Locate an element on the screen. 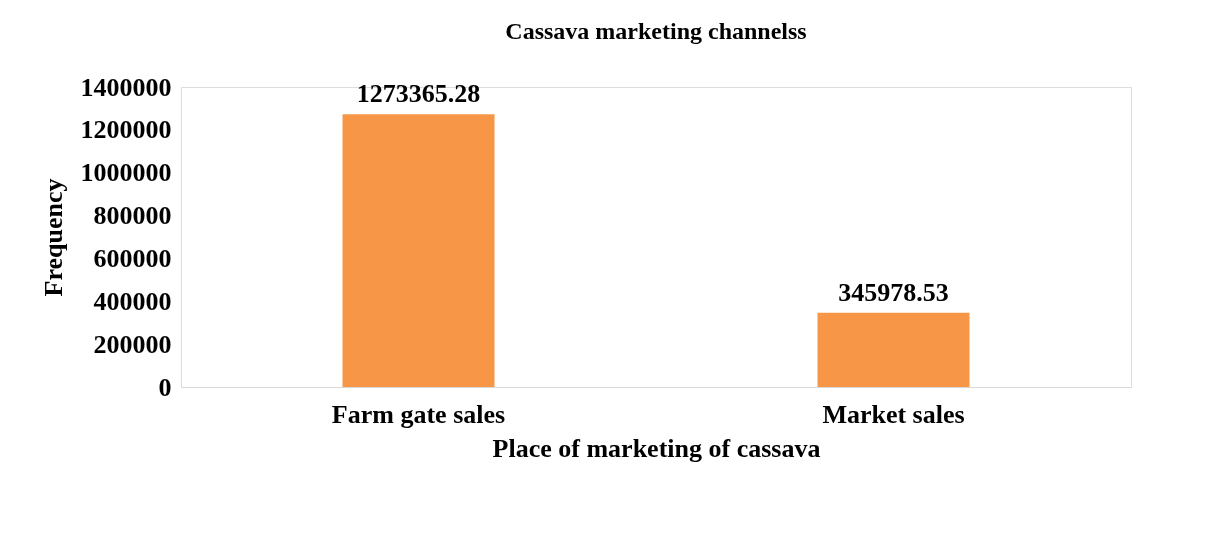 This screenshot has width=1225, height=540. y-axis-title: Frequency is located at coordinates (53, 237).